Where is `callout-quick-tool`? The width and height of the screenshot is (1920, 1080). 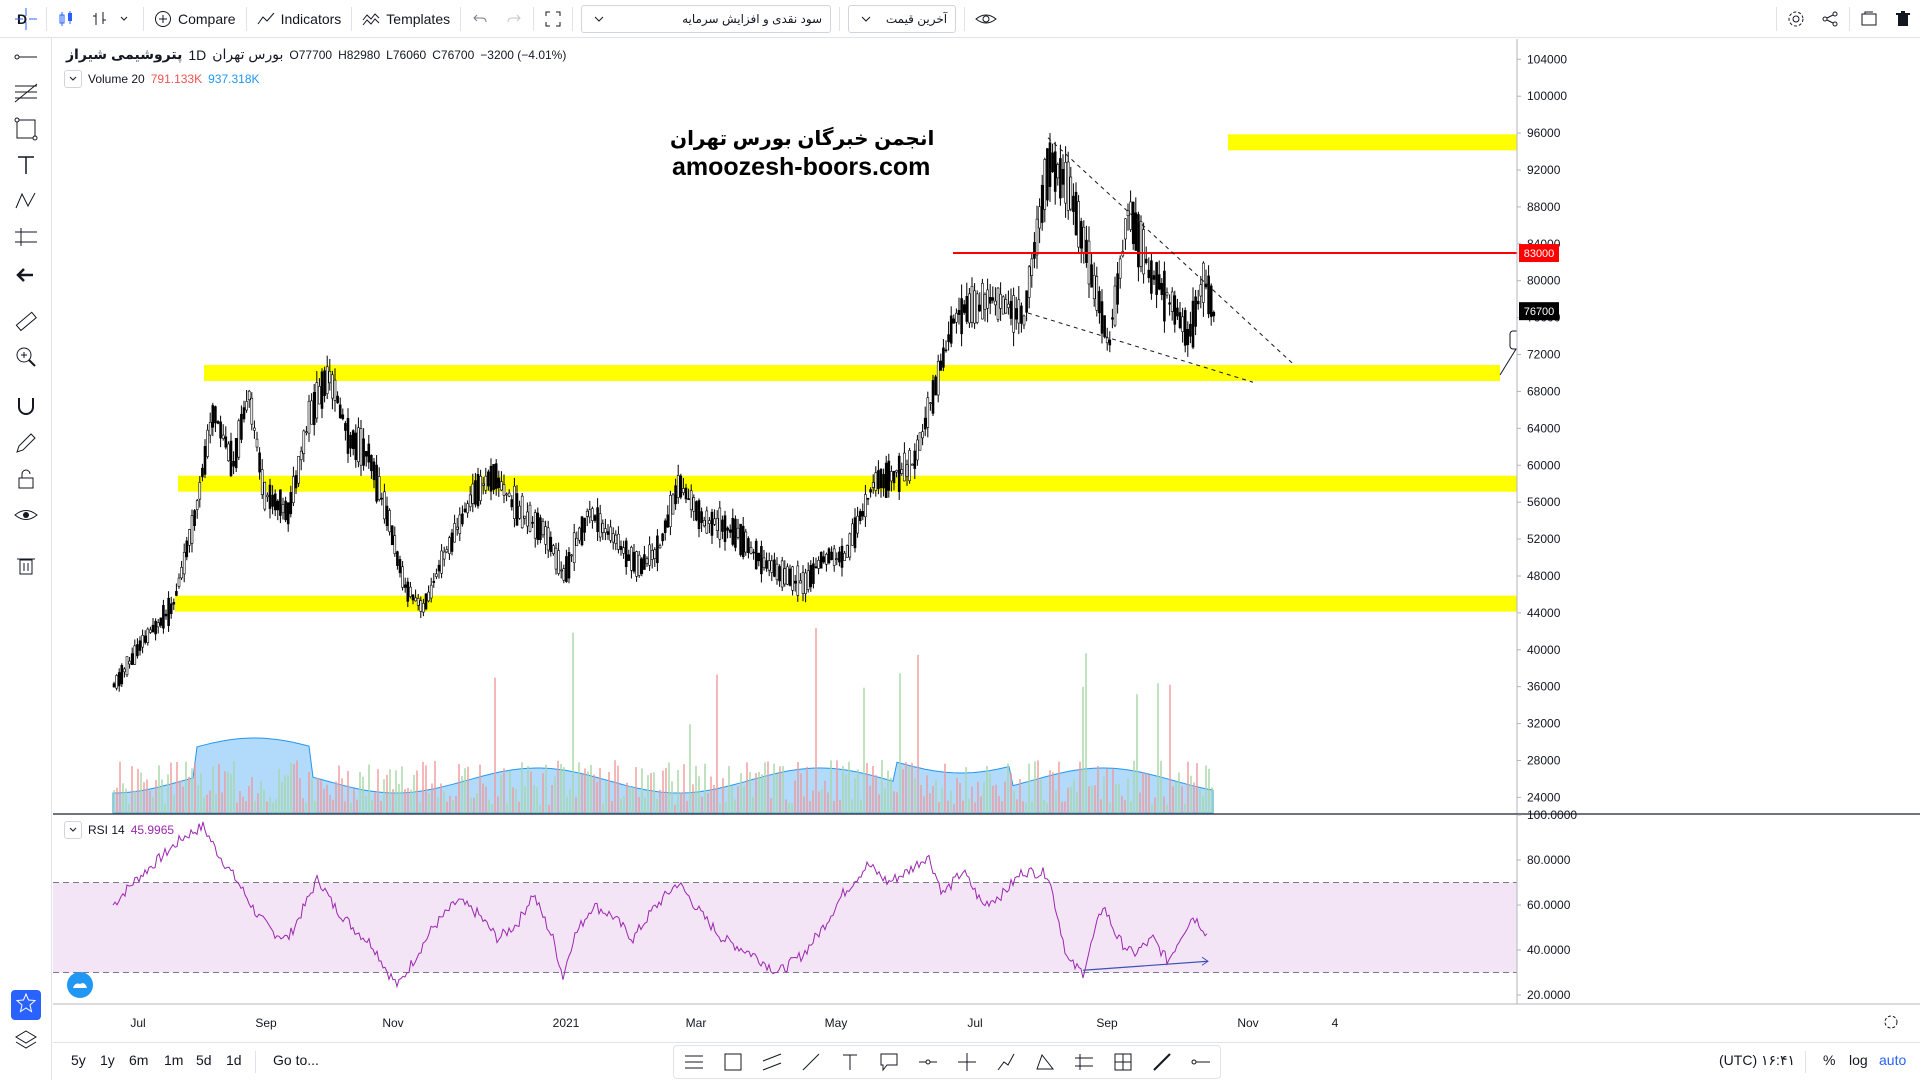 callout-quick-tool is located at coordinates (888, 1062).